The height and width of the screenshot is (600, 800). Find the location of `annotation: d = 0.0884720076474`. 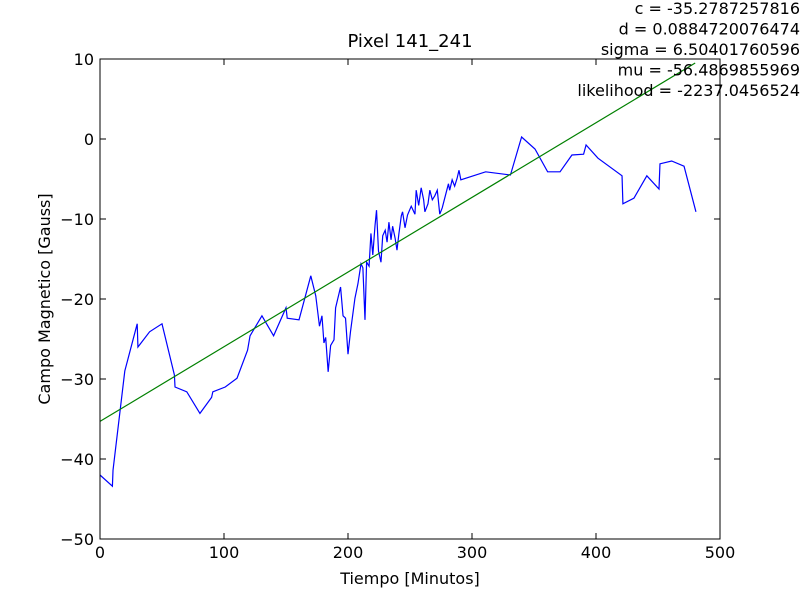

annotation: d = 0.0884720076474 is located at coordinates (709, 29).